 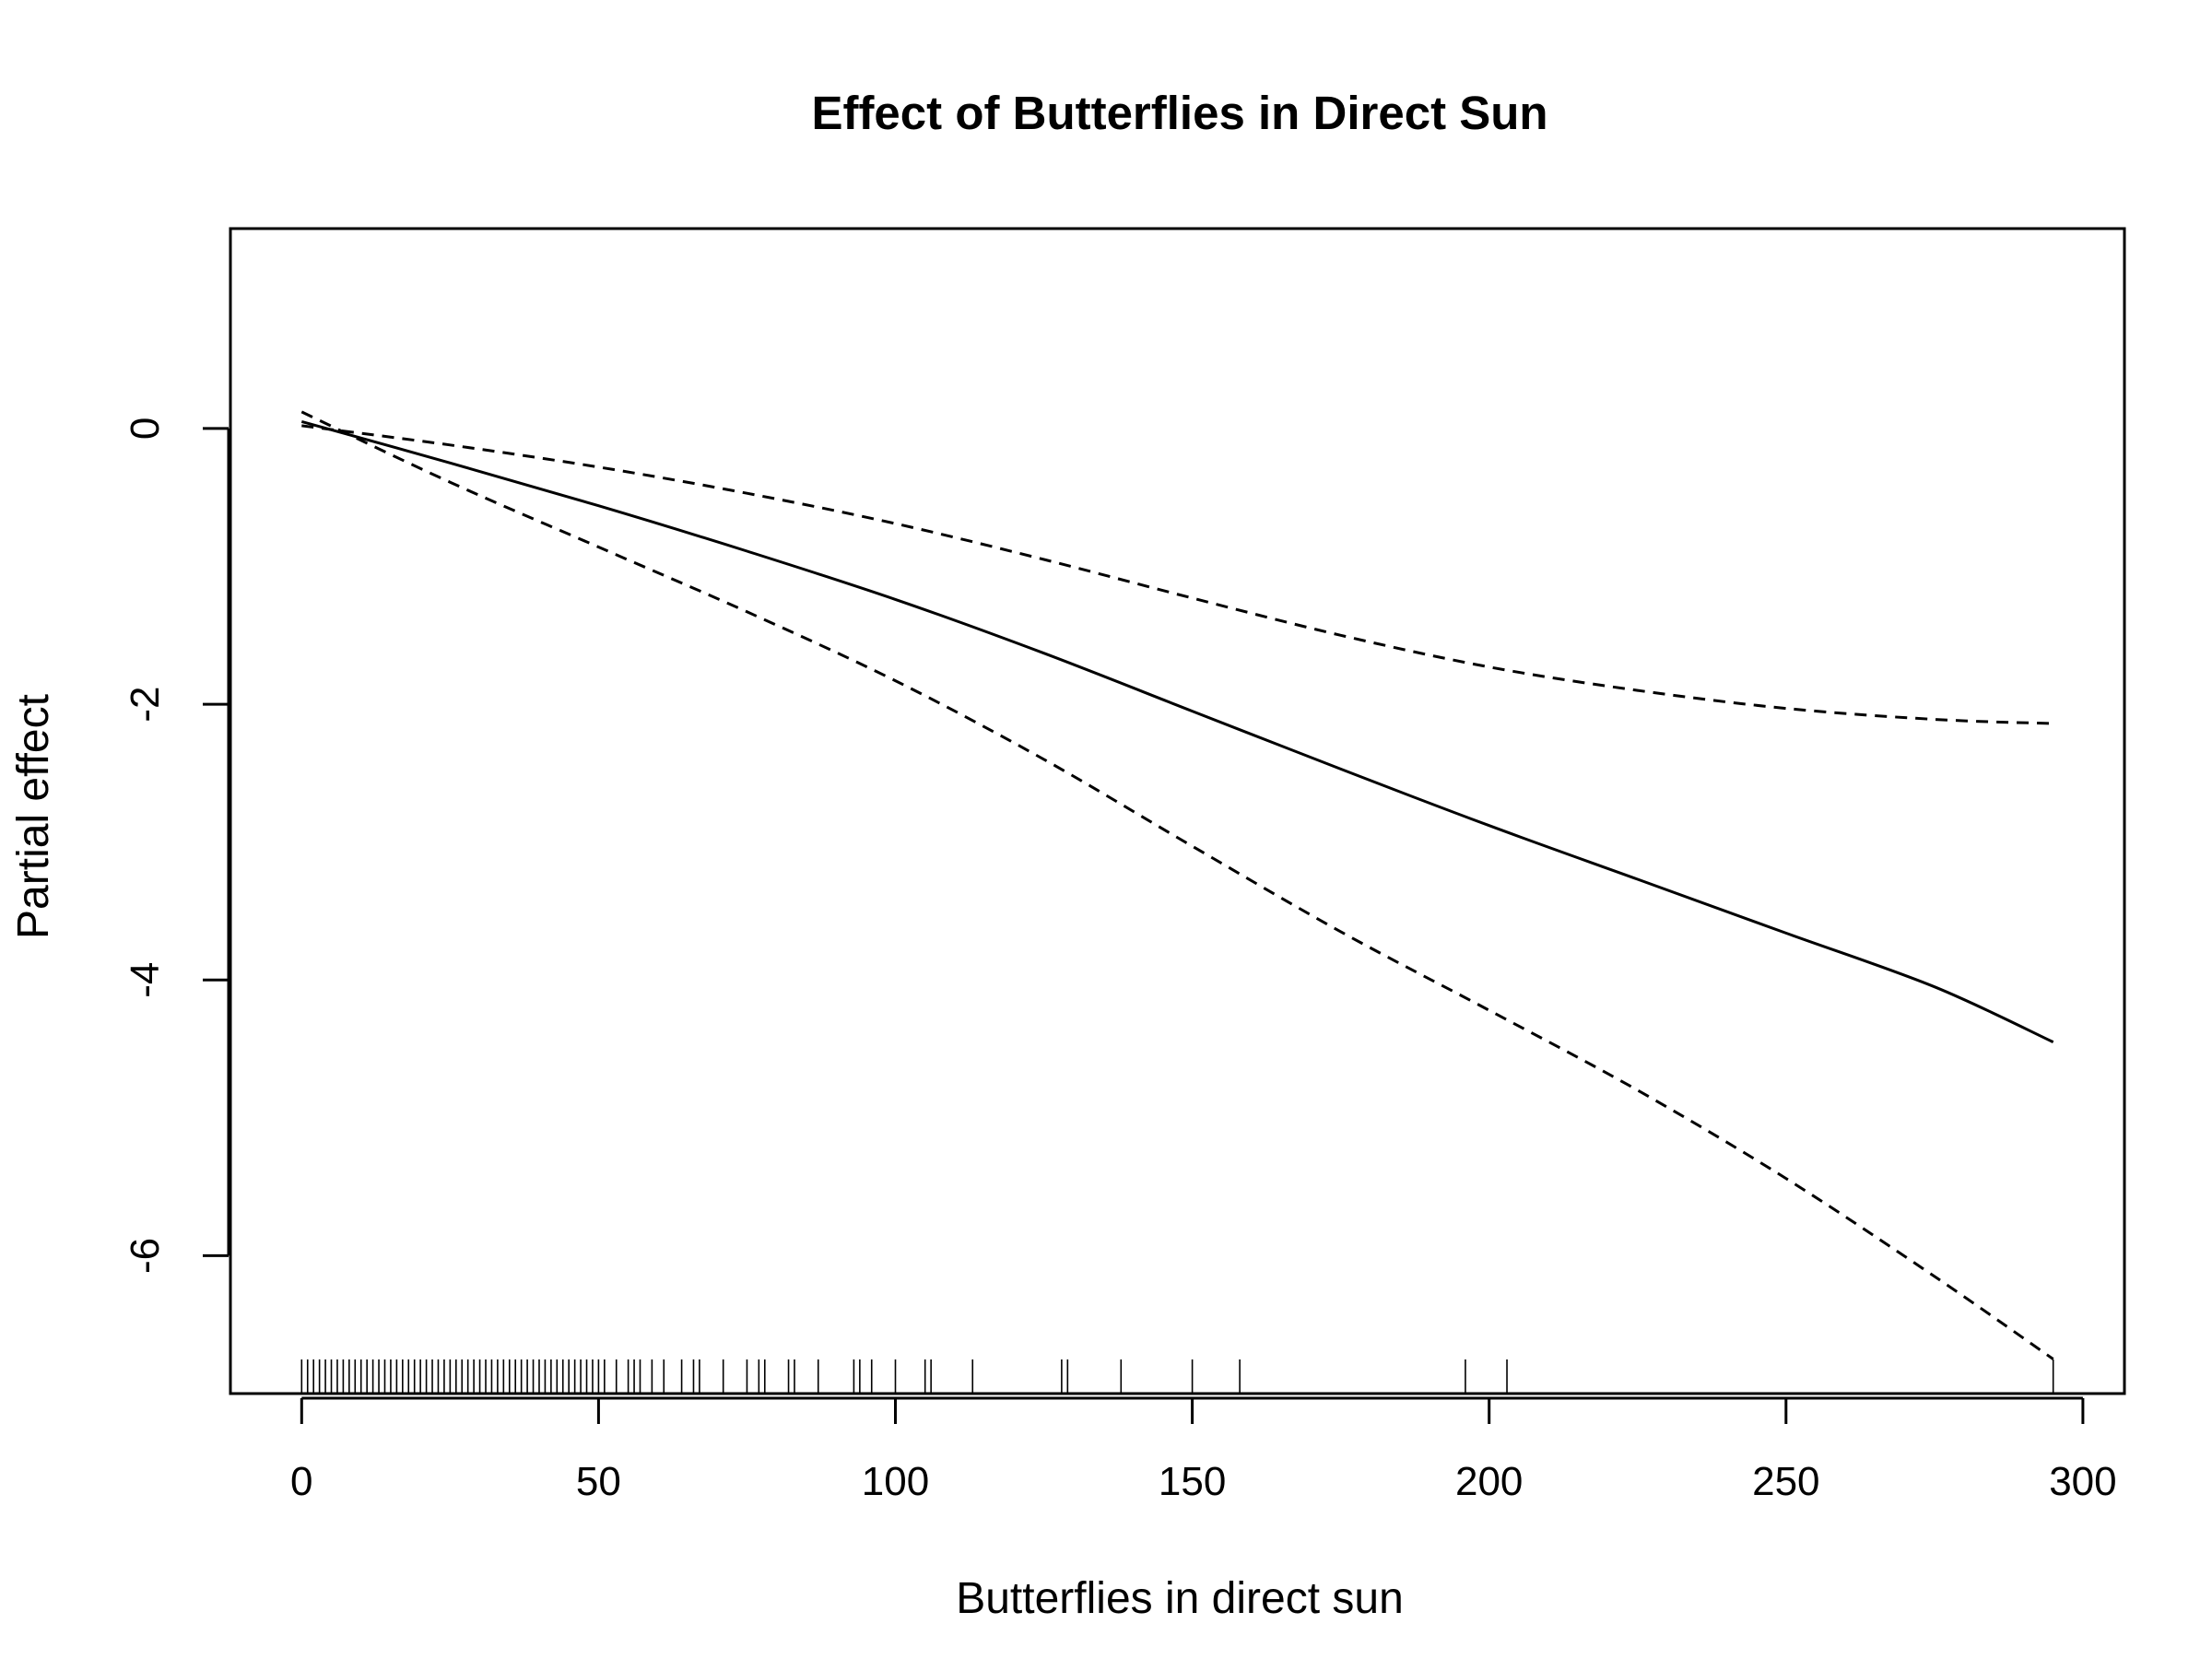 I want to click on x-tick-label: 300, so click(x=2082, y=1481).